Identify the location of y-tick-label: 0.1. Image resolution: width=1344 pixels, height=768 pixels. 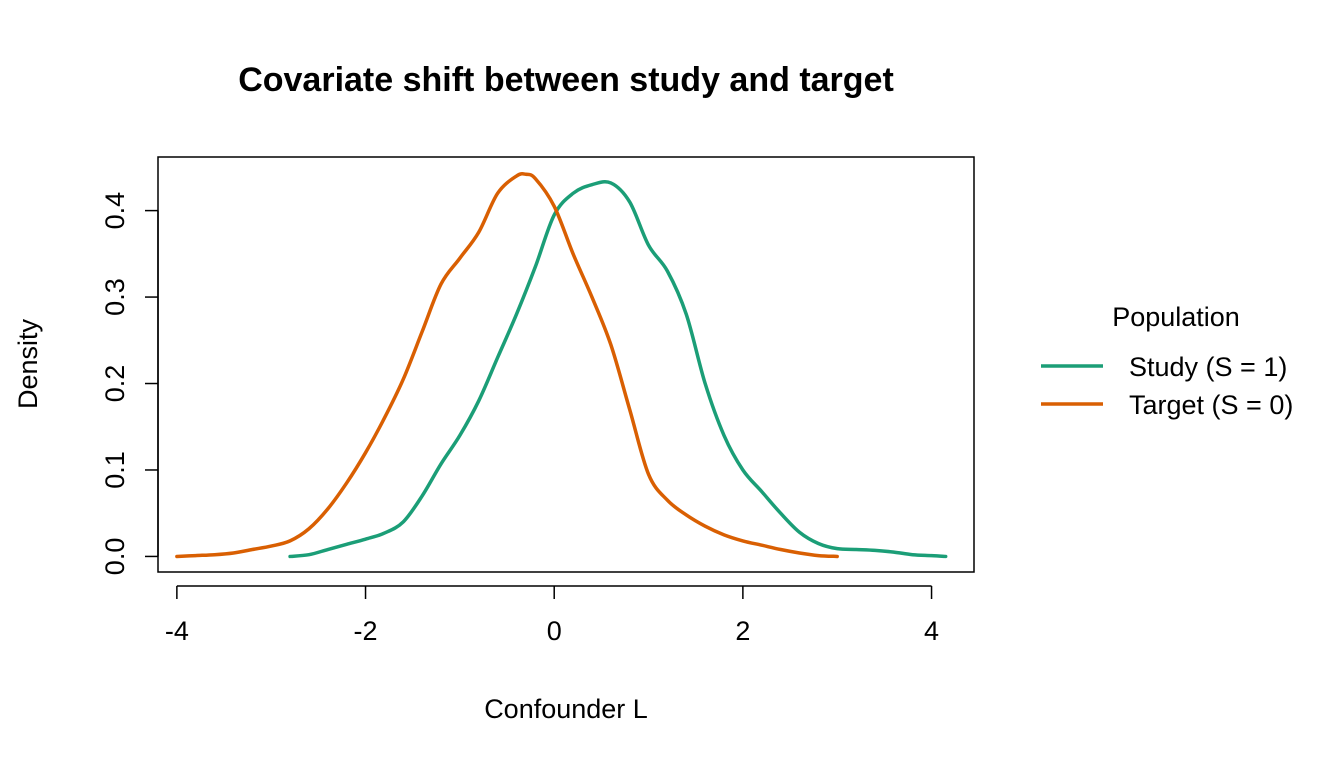
(115, 470).